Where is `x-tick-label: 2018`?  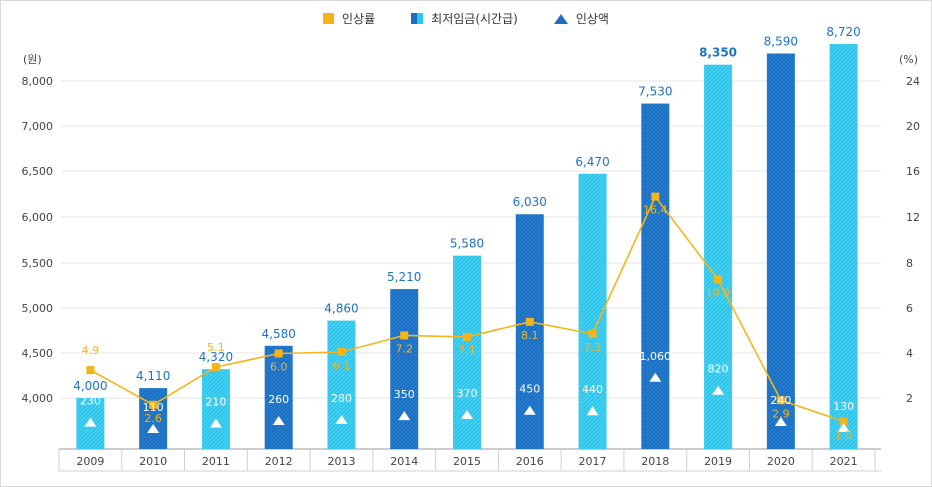 x-tick-label: 2018 is located at coordinates (655, 461).